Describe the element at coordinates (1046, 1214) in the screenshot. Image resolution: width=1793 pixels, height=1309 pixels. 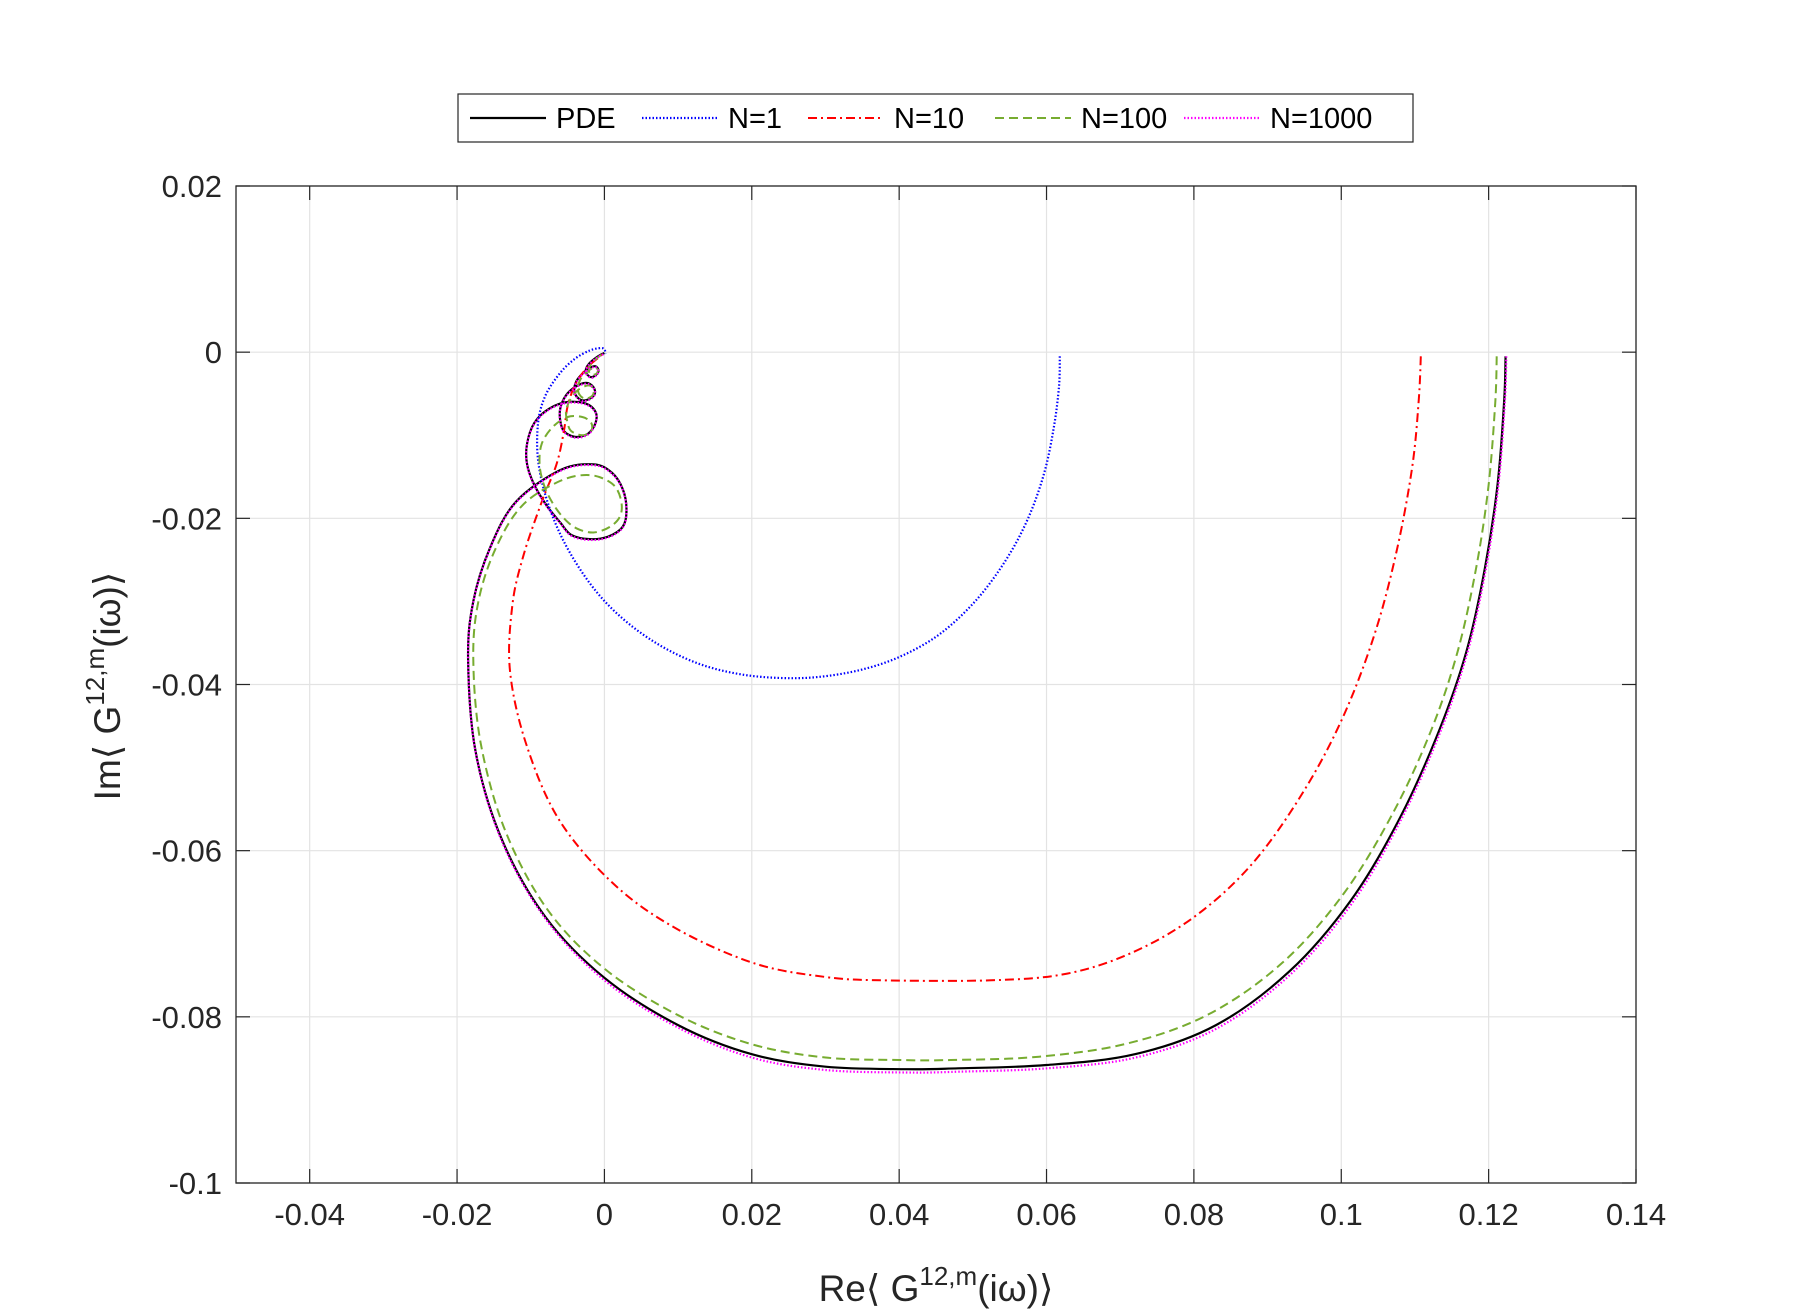
I see `x-tick-label: 0.06` at that location.